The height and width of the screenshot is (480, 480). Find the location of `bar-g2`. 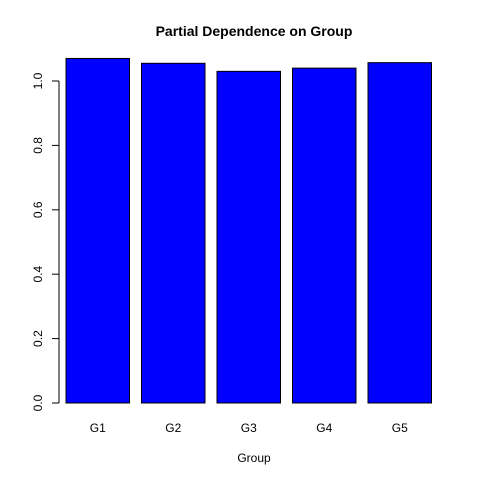

bar-g2 is located at coordinates (173, 233).